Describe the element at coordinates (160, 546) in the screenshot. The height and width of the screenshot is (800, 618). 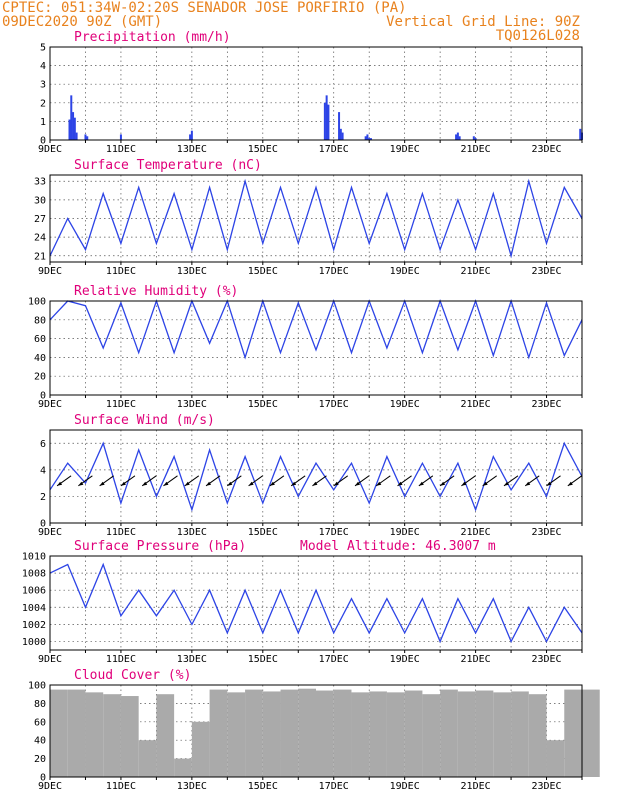
I see `pressure-title: Surface Pressure (hPa)` at that location.